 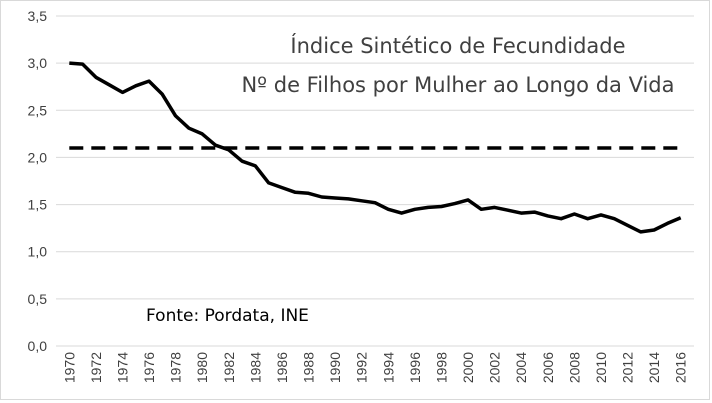 What do you see at coordinates (457, 45) in the screenshot?
I see `chart-title: Índice Sintético de Fecundidade` at bounding box center [457, 45].